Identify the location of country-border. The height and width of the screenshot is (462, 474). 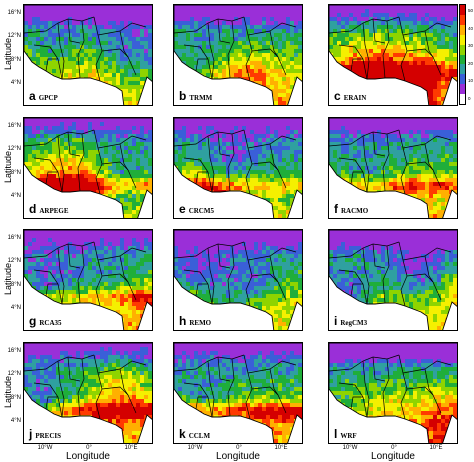
(48, 175).